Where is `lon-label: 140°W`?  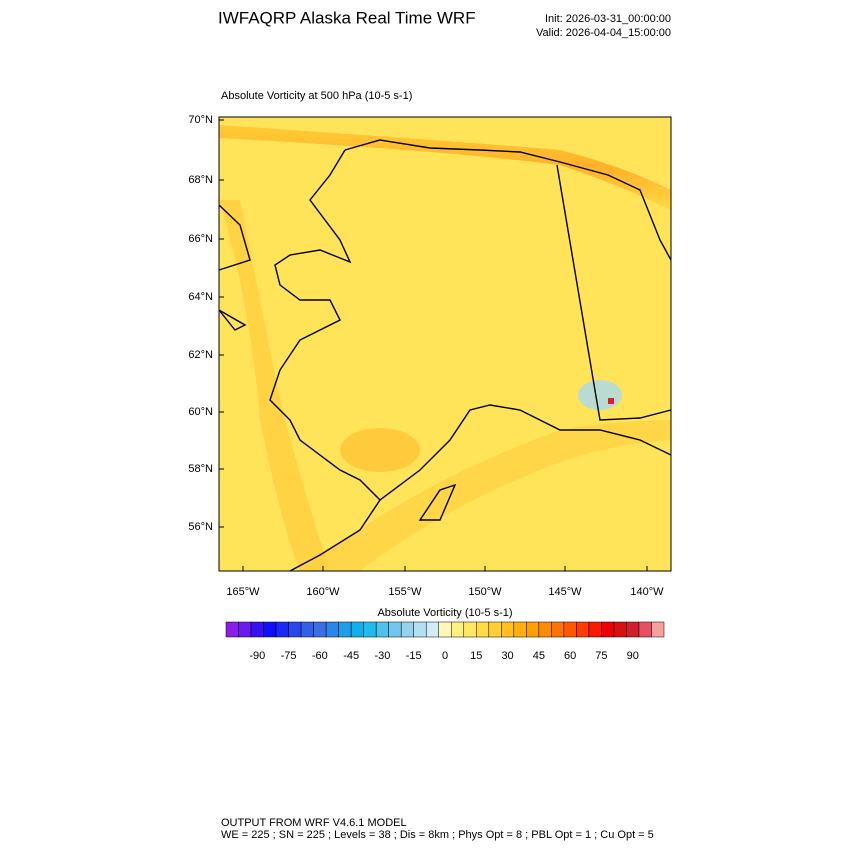 lon-label: 140°W is located at coordinates (647, 592).